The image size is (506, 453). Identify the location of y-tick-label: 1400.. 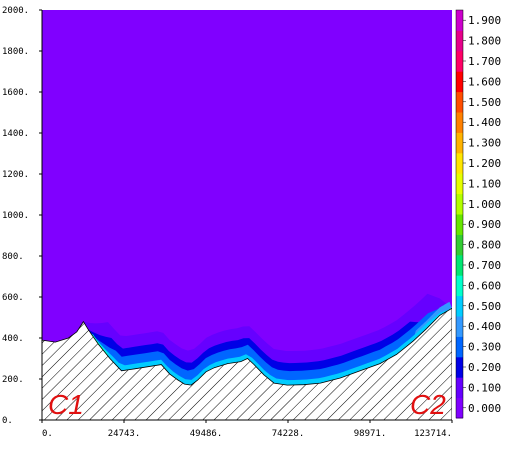
(15, 134).